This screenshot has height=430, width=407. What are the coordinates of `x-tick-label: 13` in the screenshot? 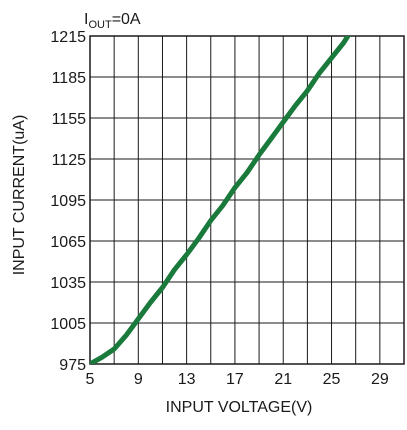 It's located at (187, 379).